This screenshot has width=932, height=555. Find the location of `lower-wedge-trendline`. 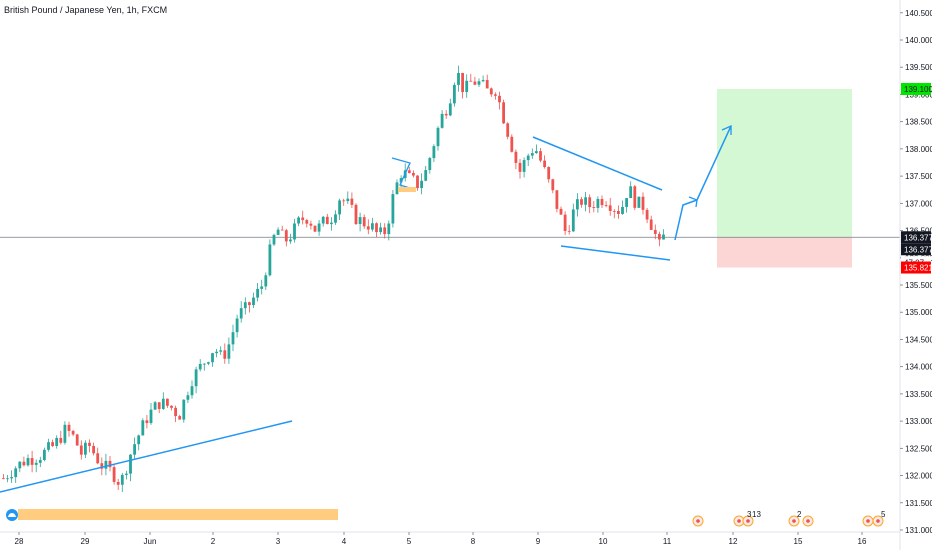

lower-wedge-trendline is located at coordinates (615, 253).